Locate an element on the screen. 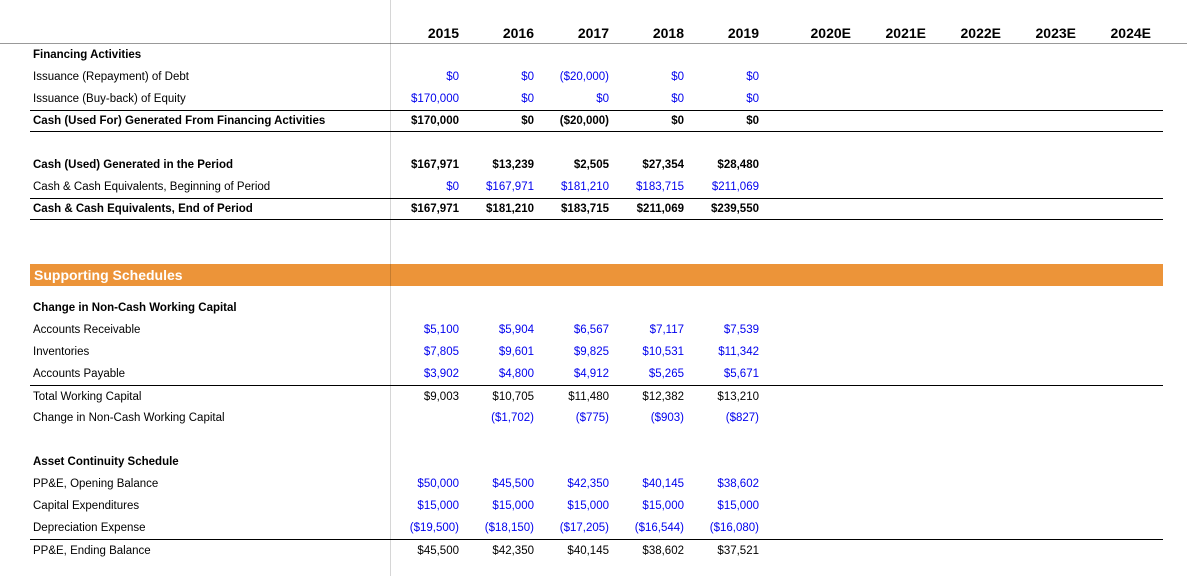  cell-2016-issuance-buy-back-of-equity: $0 is located at coordinates (527, 99).